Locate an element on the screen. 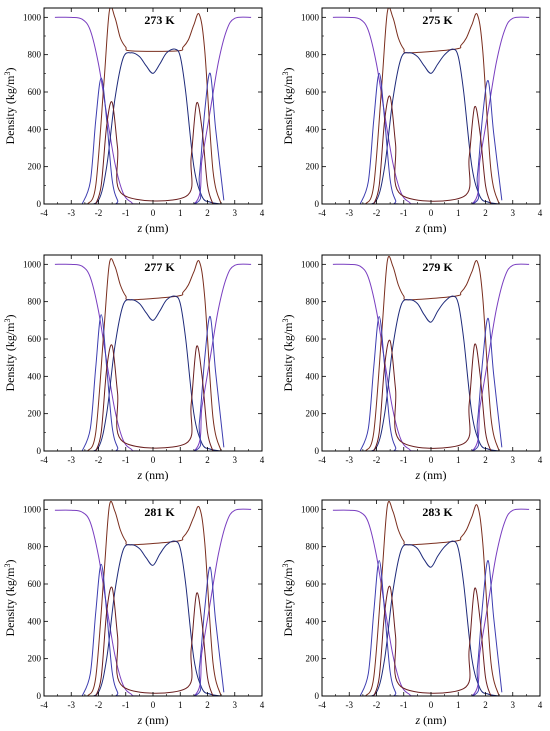 This screenshot has width=550, height=731. panel-title: 279 K is located at coordinates (437, 267).